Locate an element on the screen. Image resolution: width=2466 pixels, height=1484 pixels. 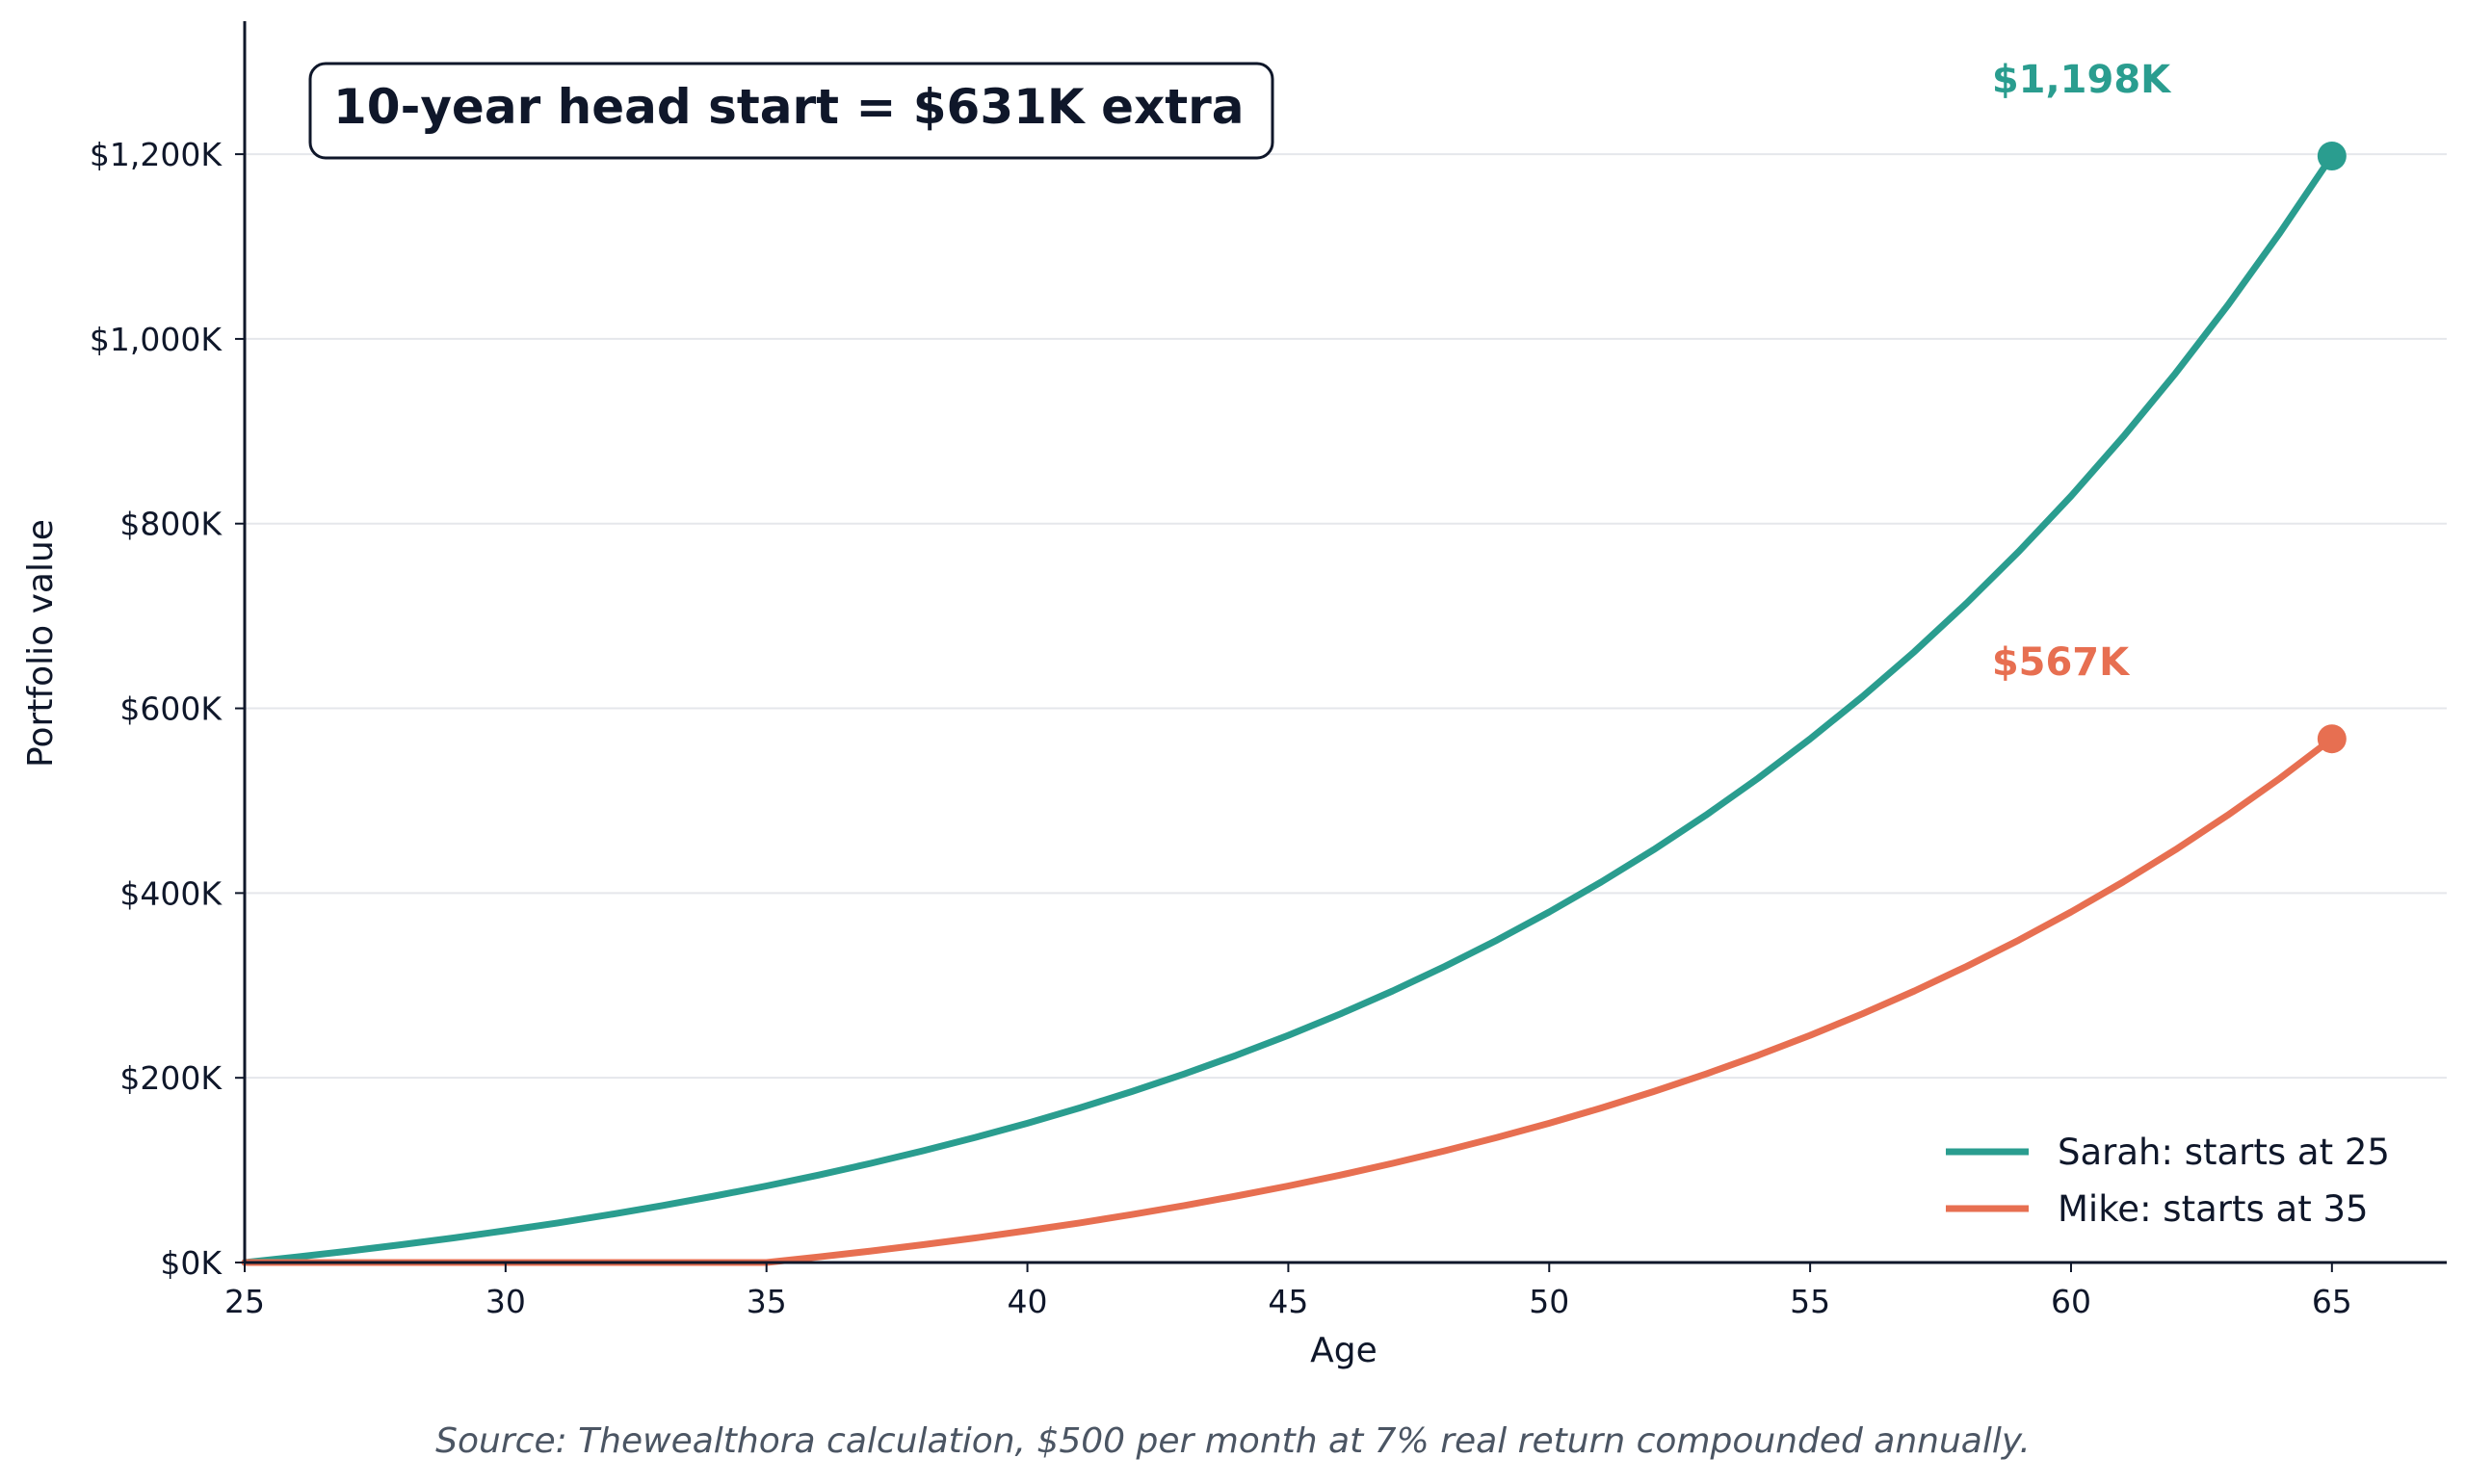
callout-box: 10-year head start = $631K extra is located at coordinates (791, 111).